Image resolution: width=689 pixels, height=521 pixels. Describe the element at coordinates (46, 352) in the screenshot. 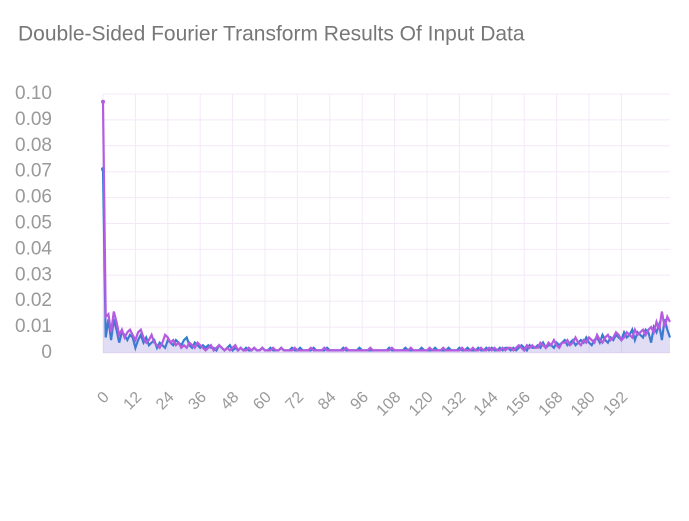

I see `y-tick-label: 0` at that location.